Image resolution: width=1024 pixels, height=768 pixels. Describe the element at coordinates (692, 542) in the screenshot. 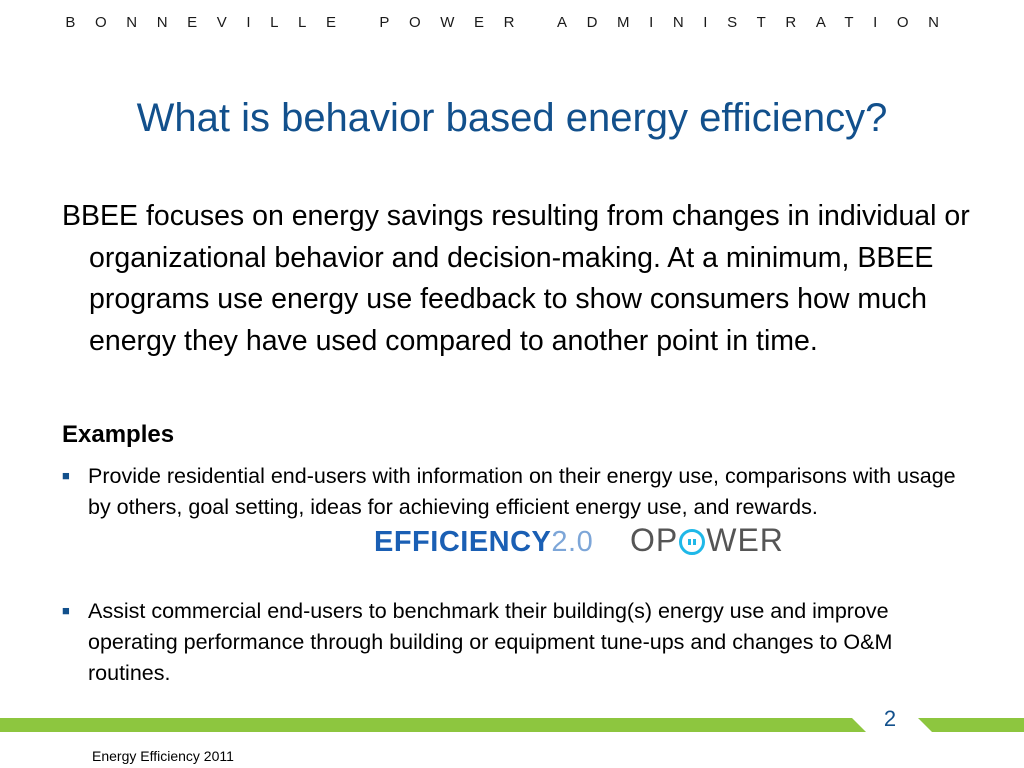

I see `power-plug-icon` at that location.